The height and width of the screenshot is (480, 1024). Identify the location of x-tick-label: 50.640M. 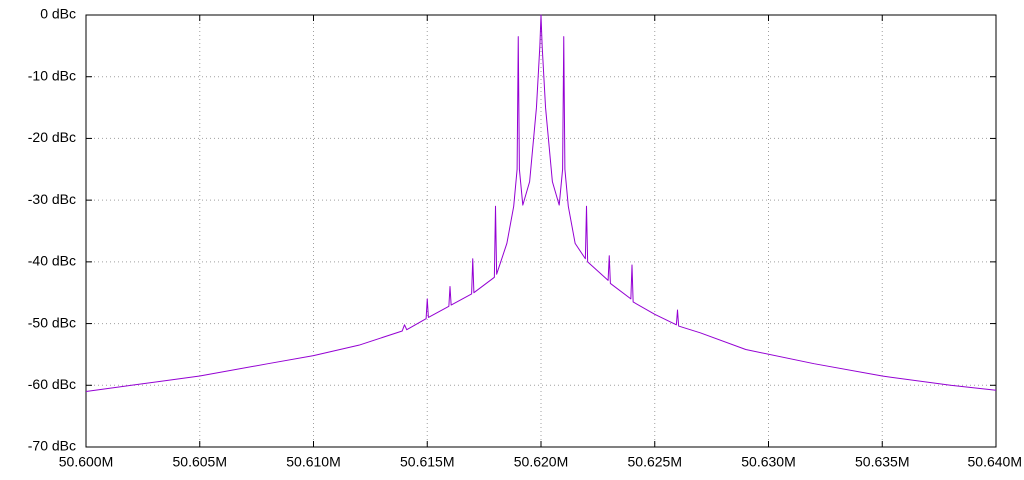
(995, 462).